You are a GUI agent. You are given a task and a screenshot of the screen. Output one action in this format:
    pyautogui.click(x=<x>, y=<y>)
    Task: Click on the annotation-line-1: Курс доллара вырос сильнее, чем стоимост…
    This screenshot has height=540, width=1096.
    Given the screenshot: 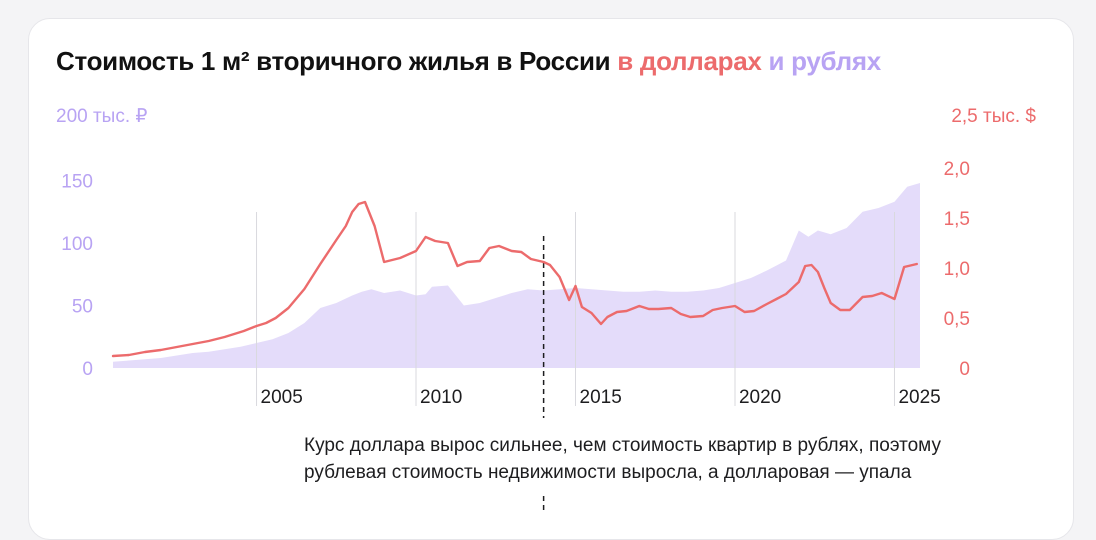 What is the action you would take?
    pyautogui.click(x=622, y=445)
    